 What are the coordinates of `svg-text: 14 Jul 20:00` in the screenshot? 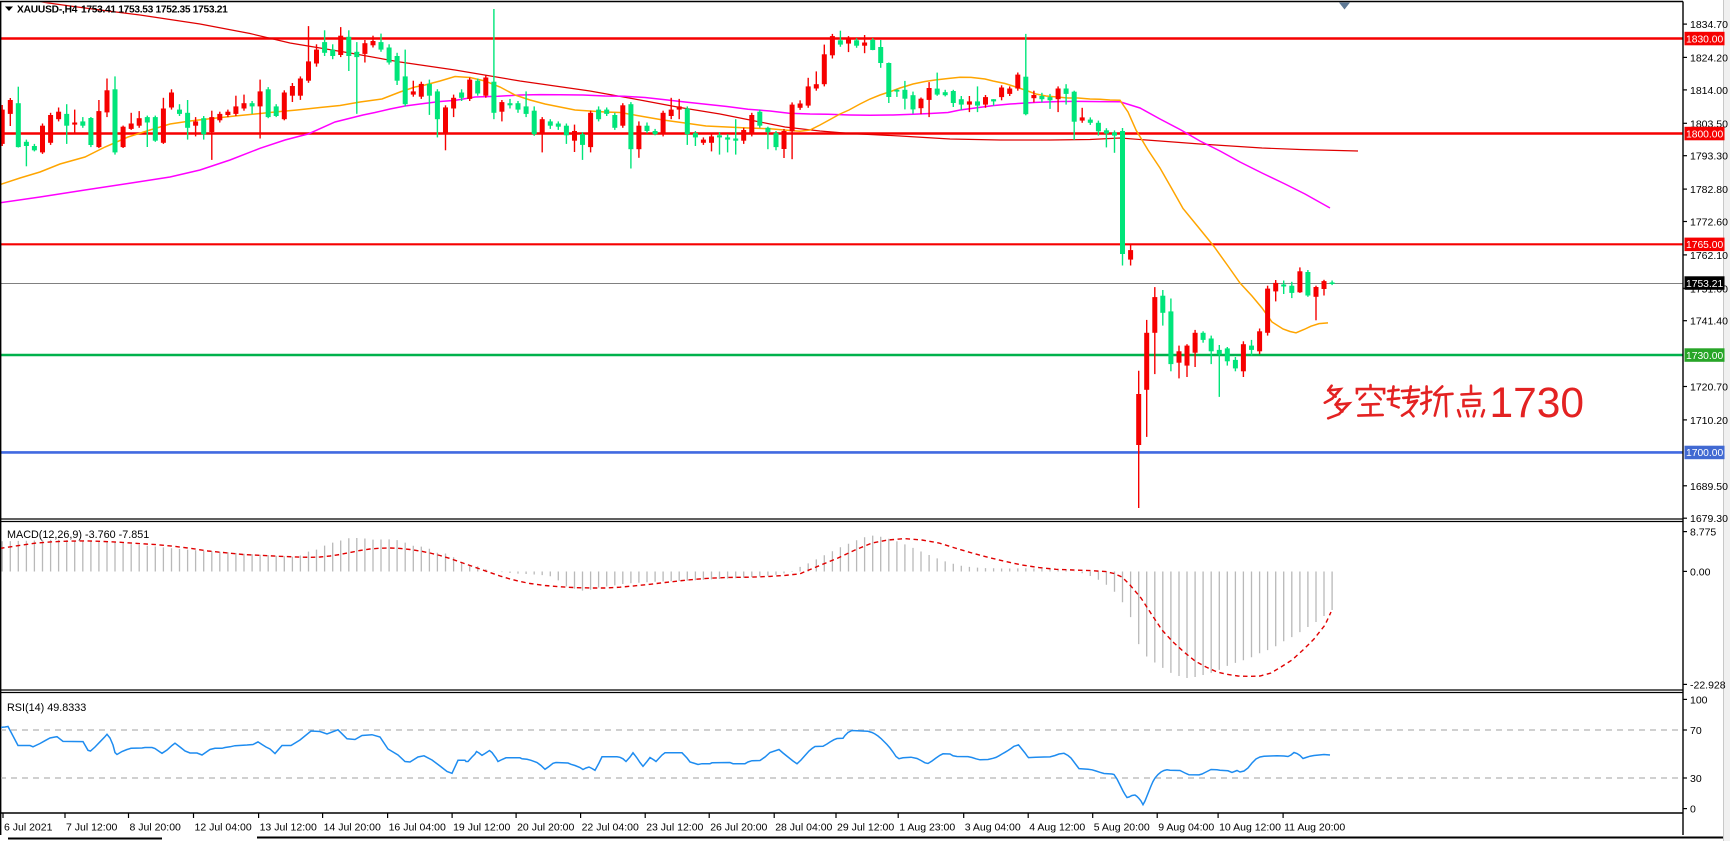 It's located at (352, 827).